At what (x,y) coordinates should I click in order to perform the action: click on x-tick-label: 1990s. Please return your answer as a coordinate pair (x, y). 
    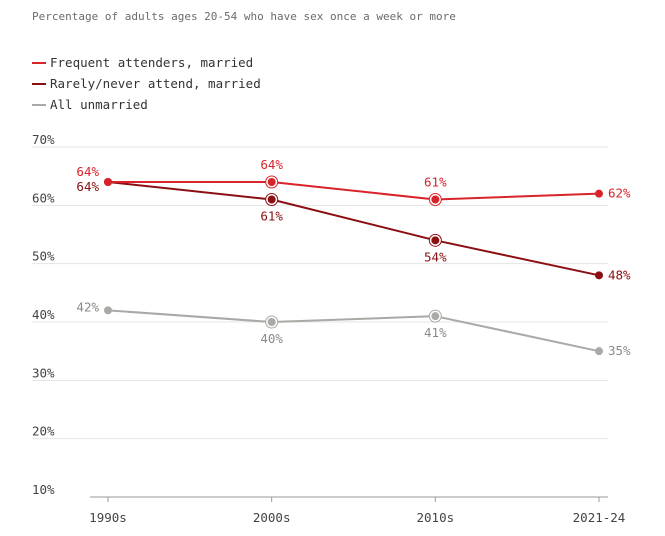
    Looking at the image, I should click on (108, 517).